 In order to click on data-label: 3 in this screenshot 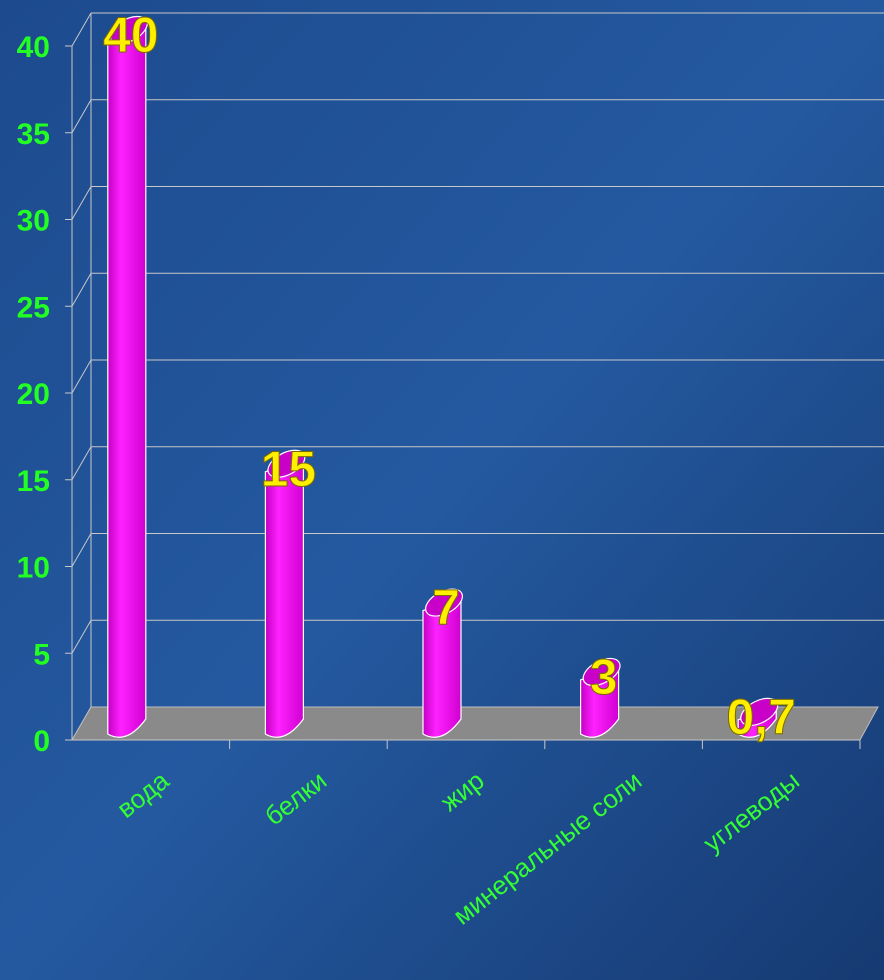, I will do `click(604, 677)`.